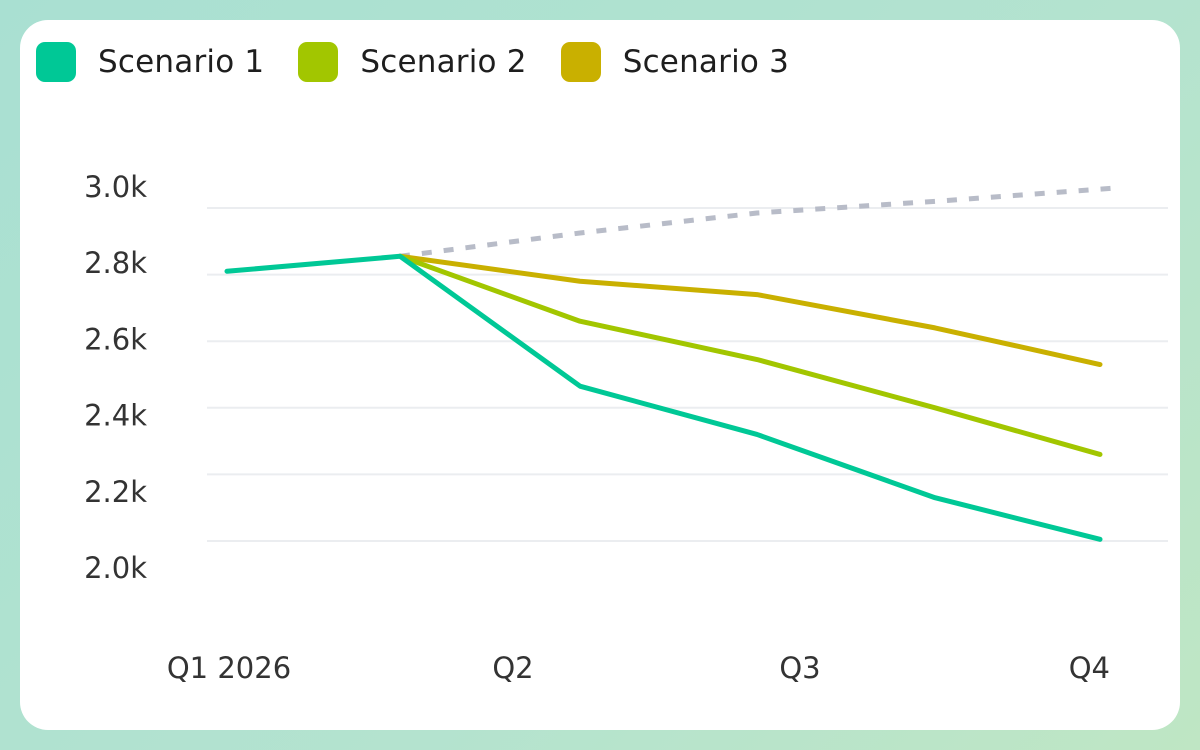 The width and height of the screenshot is (1200, 750). I want to click on legend-item-scenario-2: Scenario 2, so click(412, 62).